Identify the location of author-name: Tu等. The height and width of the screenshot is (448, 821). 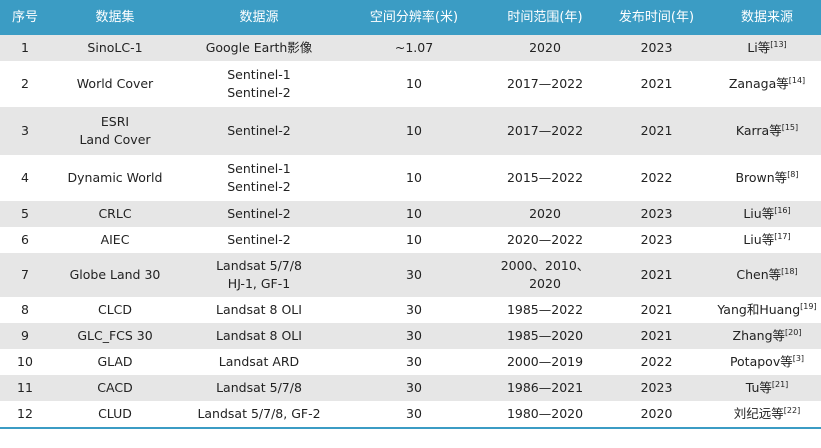
(758, 387).